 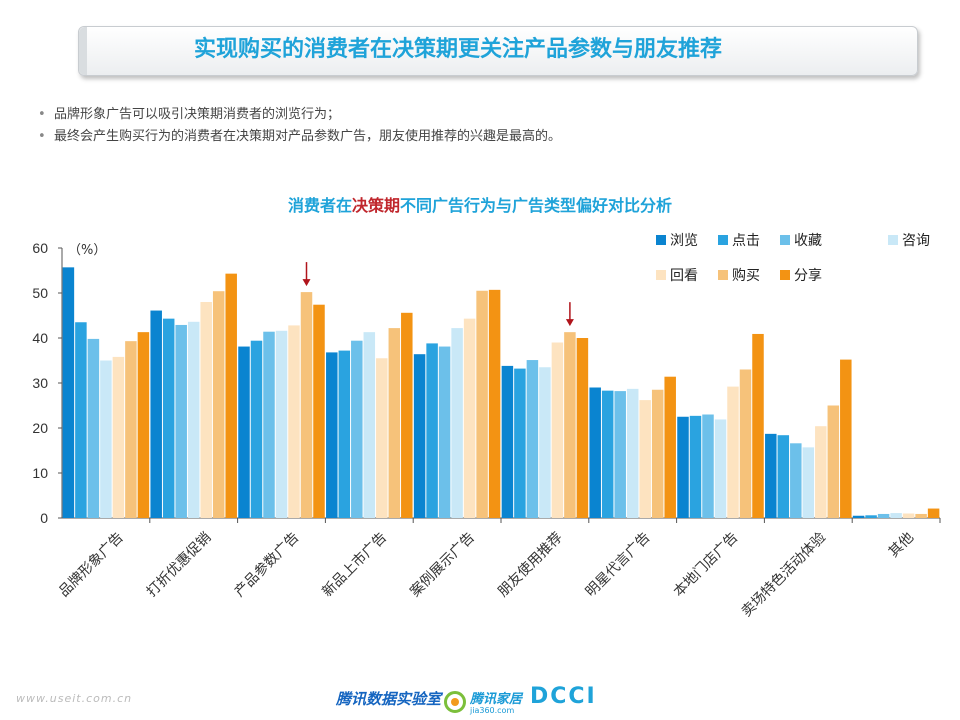 What do you see at coordinates (529, 564) in the screenshot?
I see `x-tick-label: 朋友使用推荐` at bounding box center [529, 564].